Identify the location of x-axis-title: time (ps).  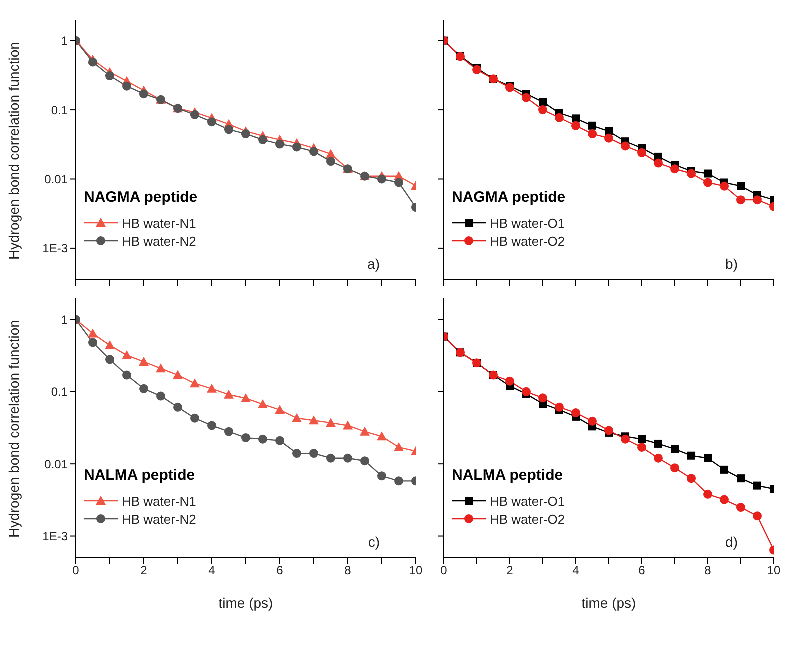
(609, 603).